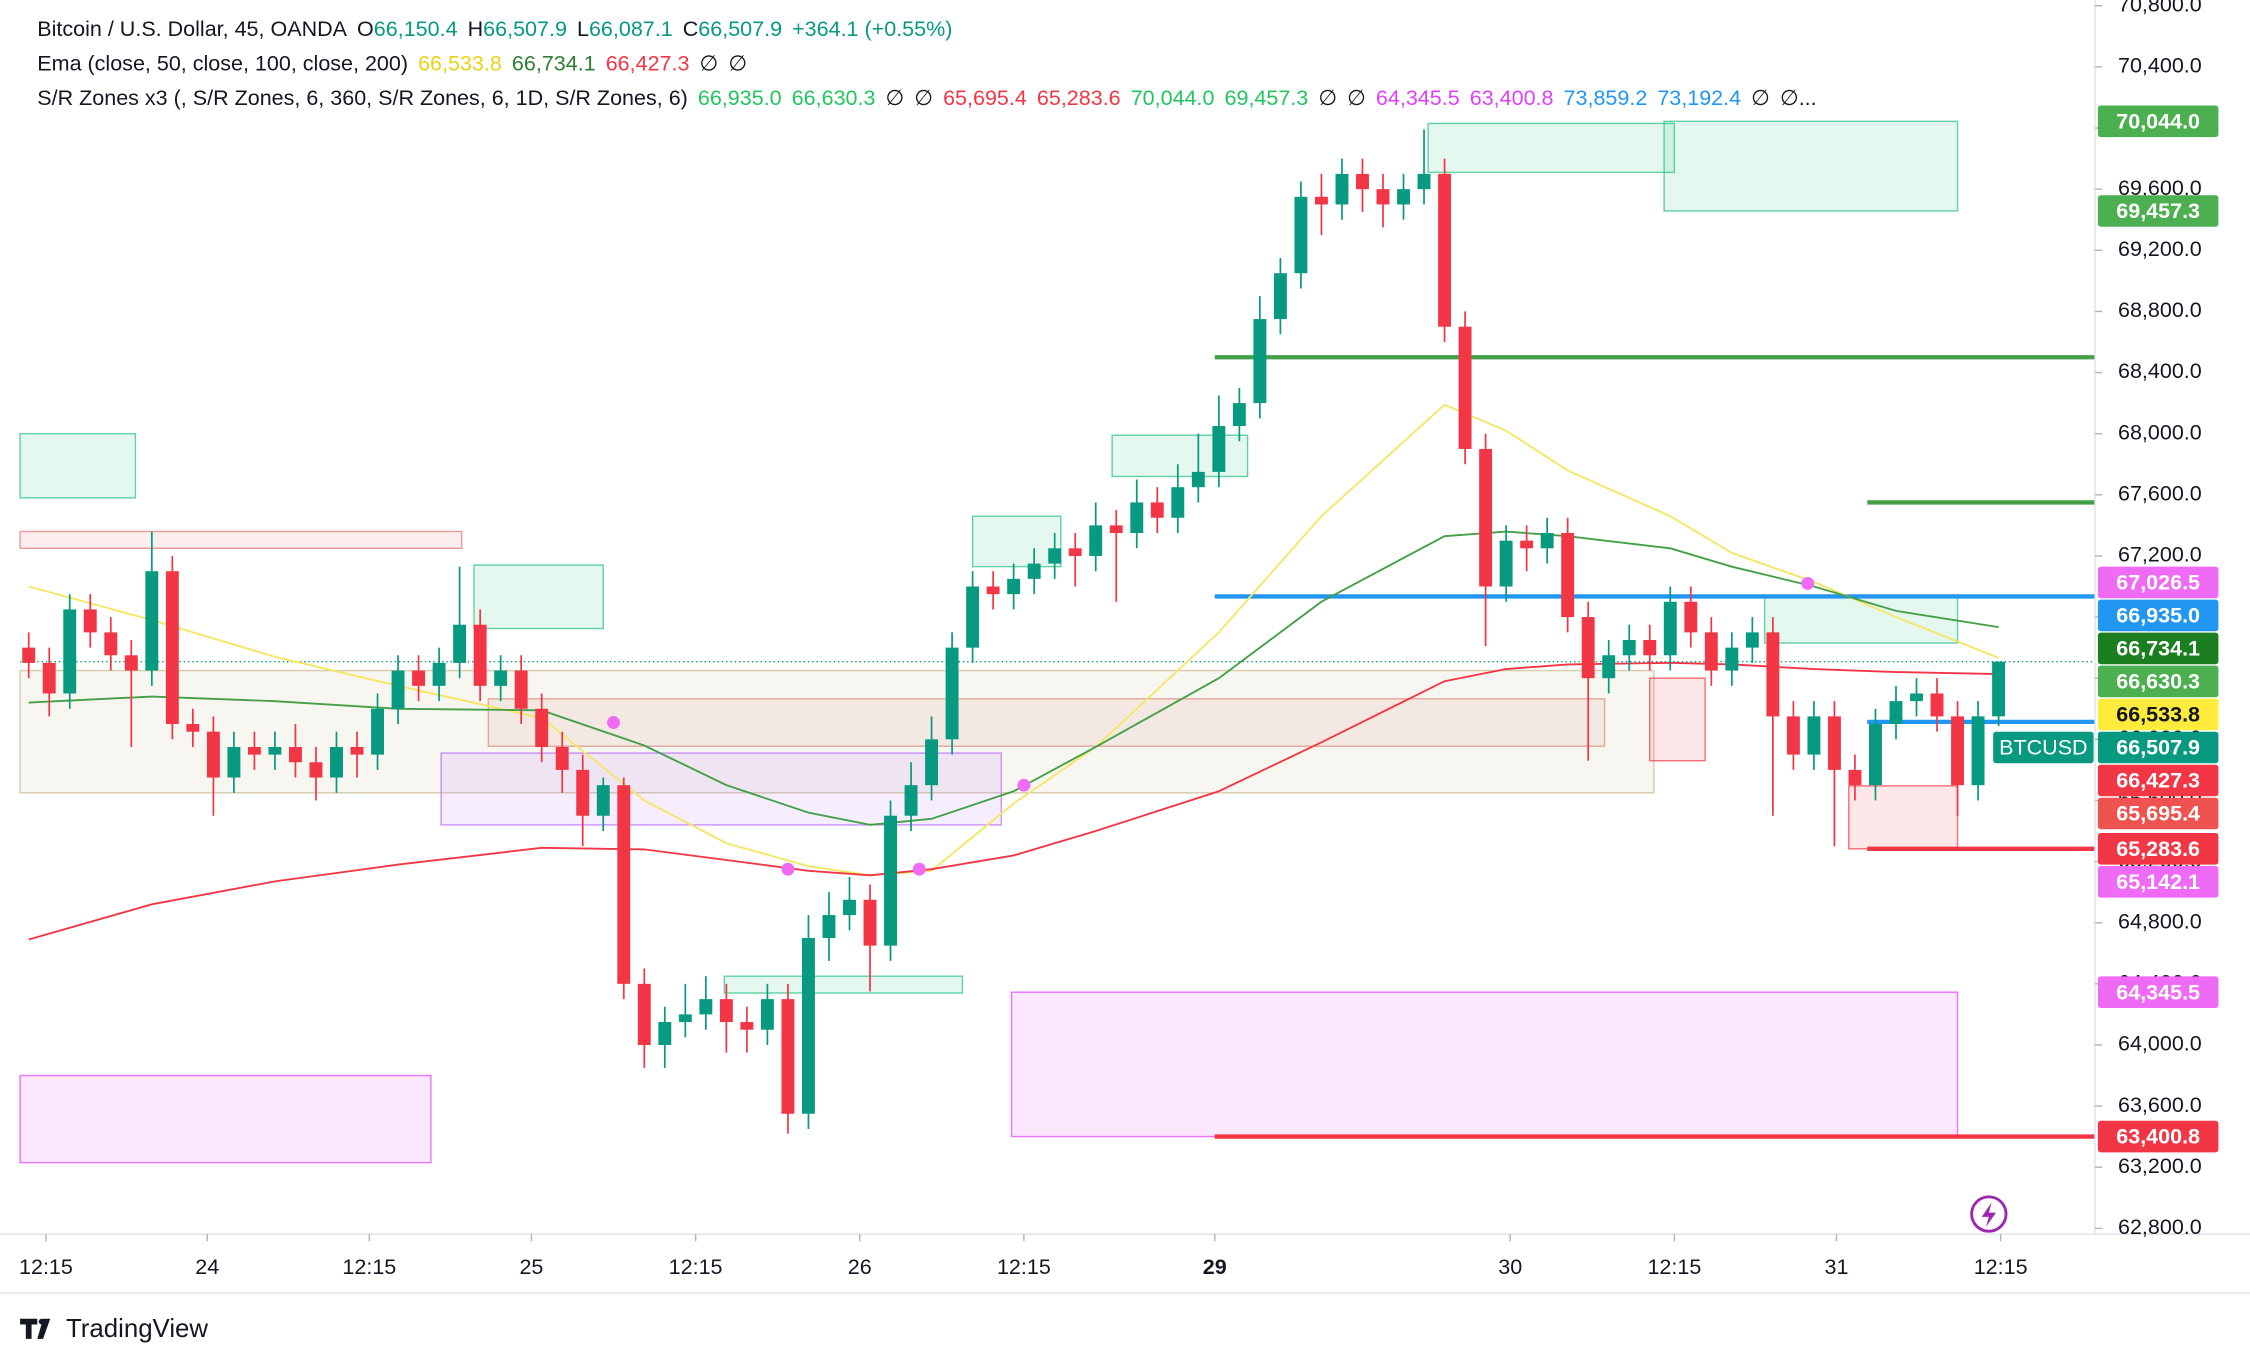 The width and height of the screenshot is (2250, 1364). Describe the element at coordinates (1267, 98) in the screenshot. I see `legend-item: 69,457.3` at that location.